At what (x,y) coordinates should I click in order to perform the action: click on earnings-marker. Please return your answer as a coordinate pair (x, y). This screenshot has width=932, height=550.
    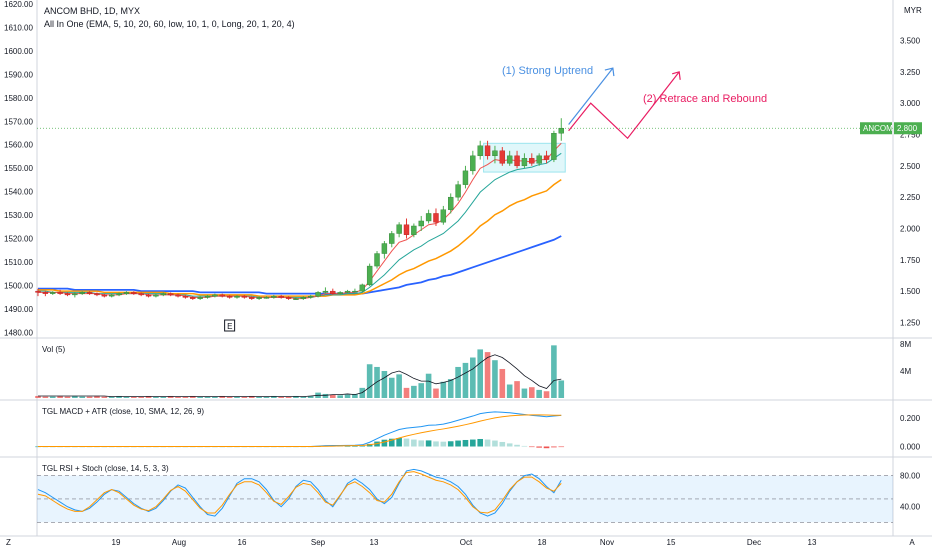
    Looking at the image, I should click on (230, 325).